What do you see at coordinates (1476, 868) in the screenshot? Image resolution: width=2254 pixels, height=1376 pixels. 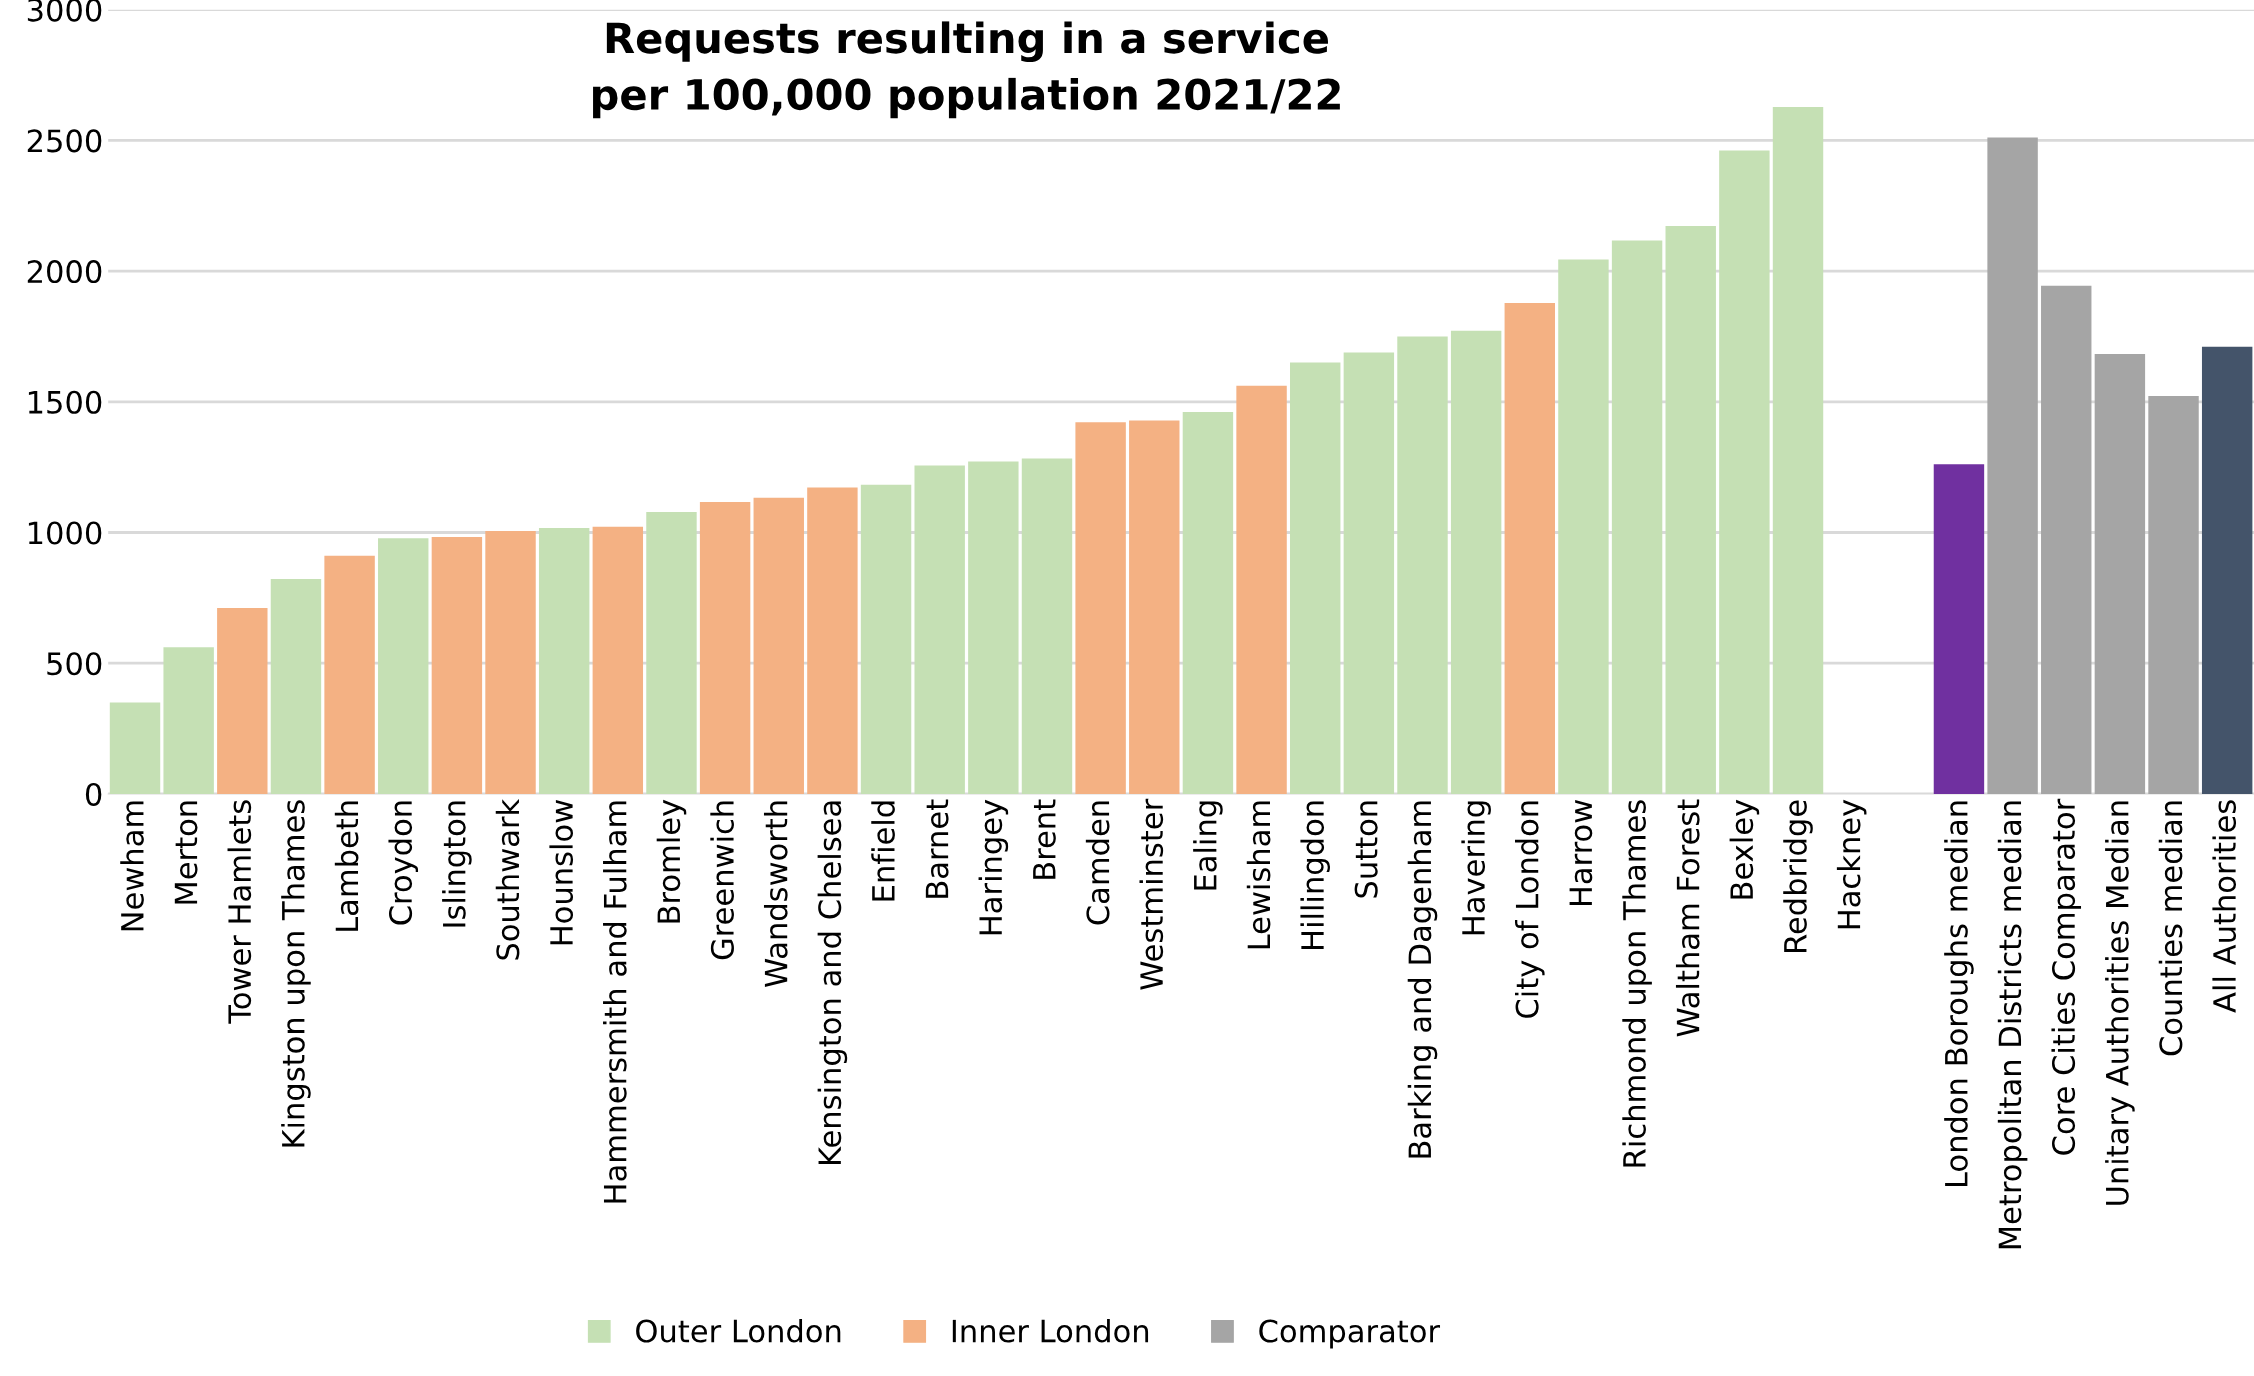 I see `x-tick-label: Havering` at bounding box center [1476, 868].